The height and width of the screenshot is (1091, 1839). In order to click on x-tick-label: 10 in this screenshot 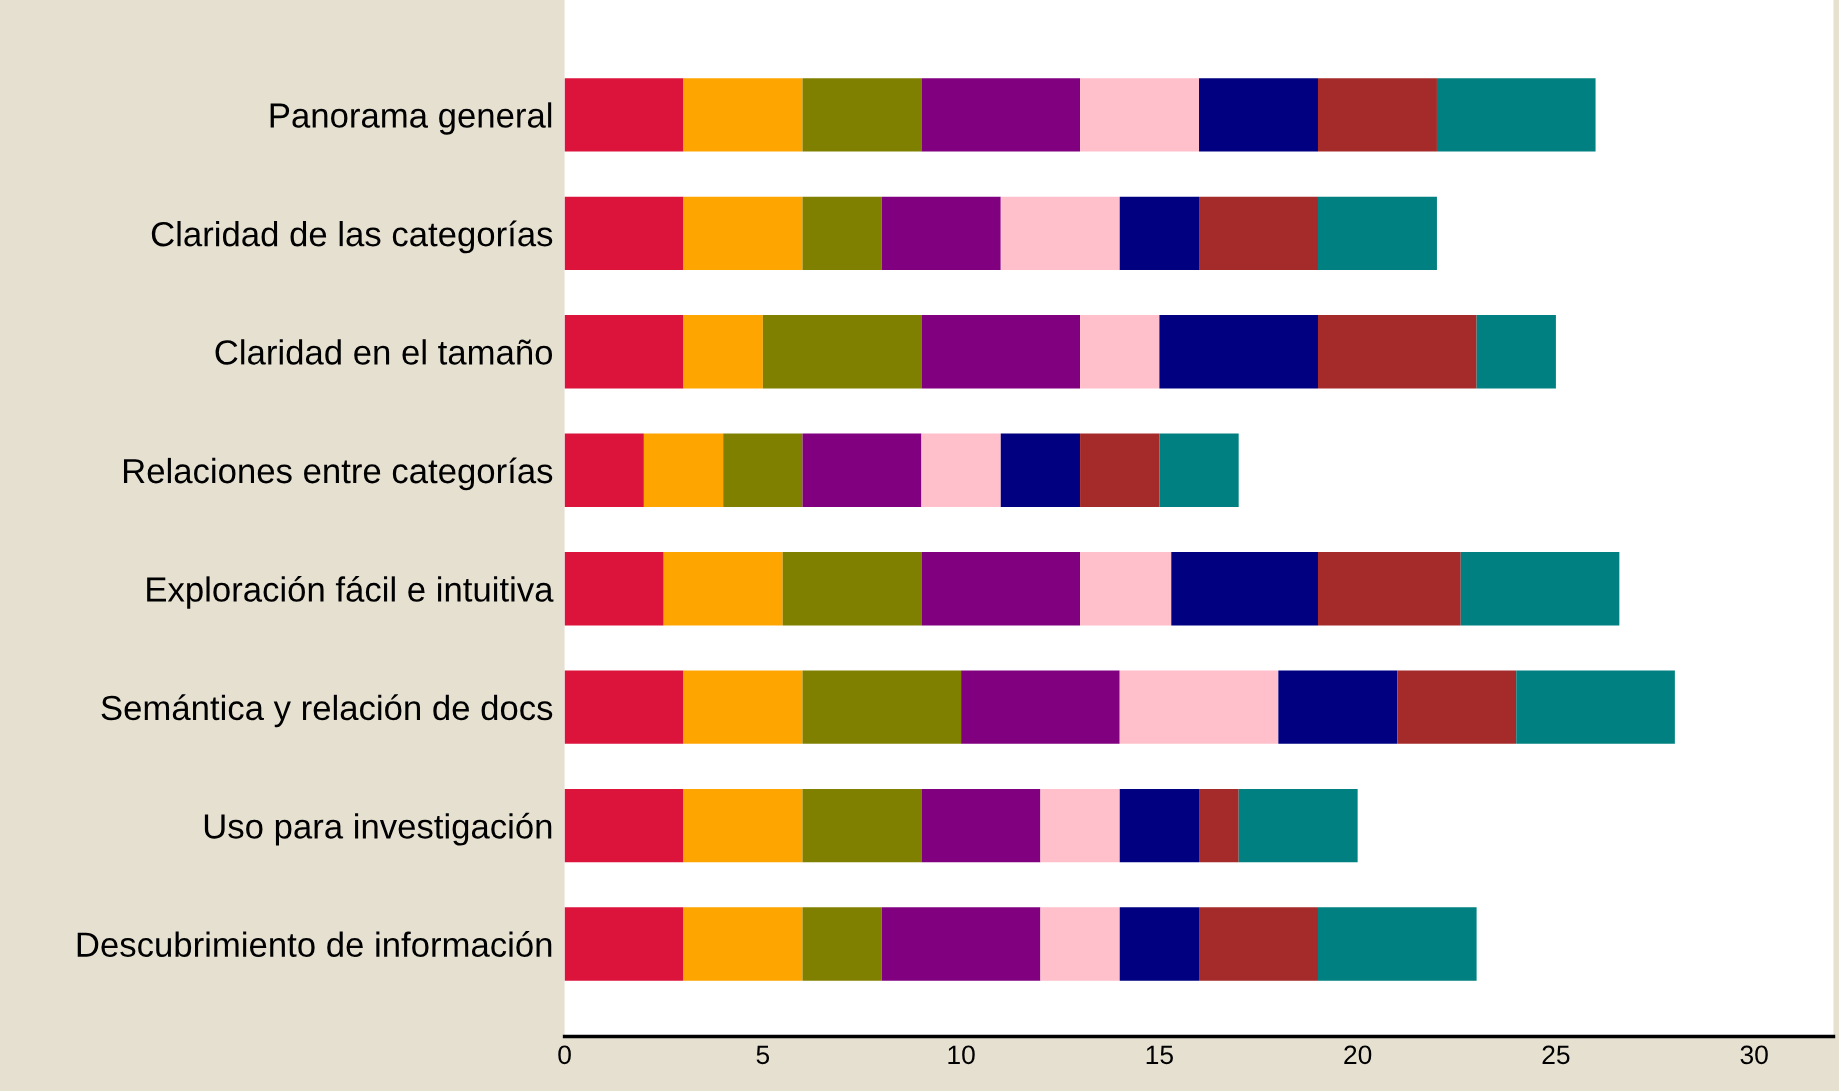, I will do `click(961, 1055)`.